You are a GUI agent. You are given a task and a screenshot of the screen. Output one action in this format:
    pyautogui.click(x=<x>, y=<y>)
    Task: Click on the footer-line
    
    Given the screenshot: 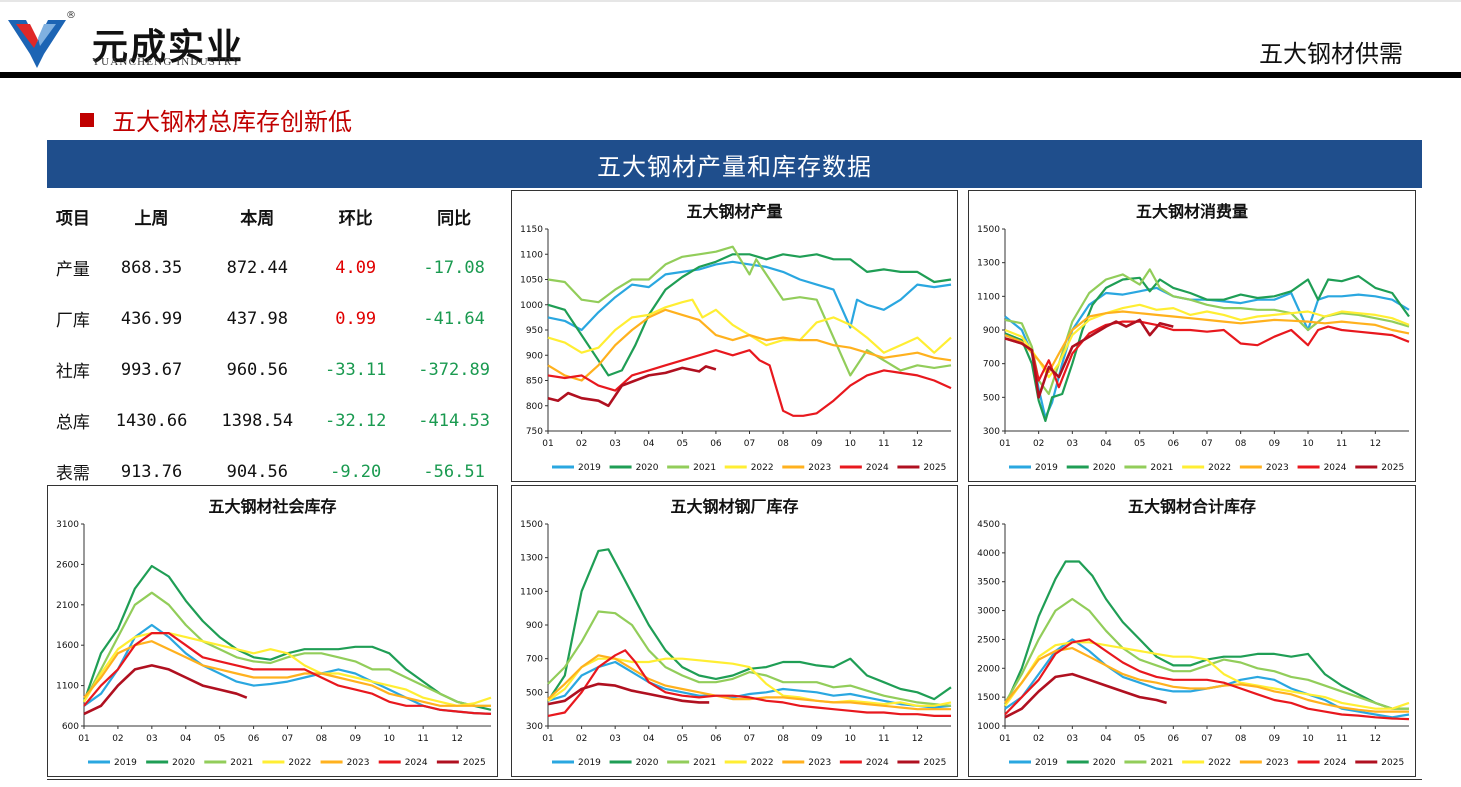 What is the action you would take?
    pyautogui.click(x=734, y=779)
    